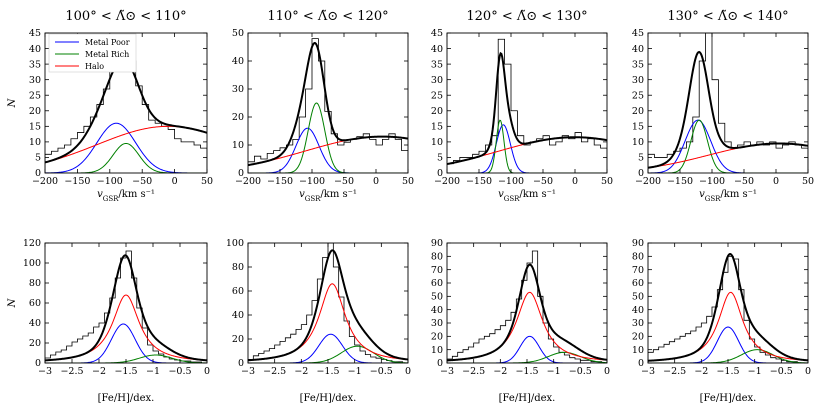 The image size is (830, 415). I want to click on panel-velocity-1-ytick-label: 45, so click(35, 33).